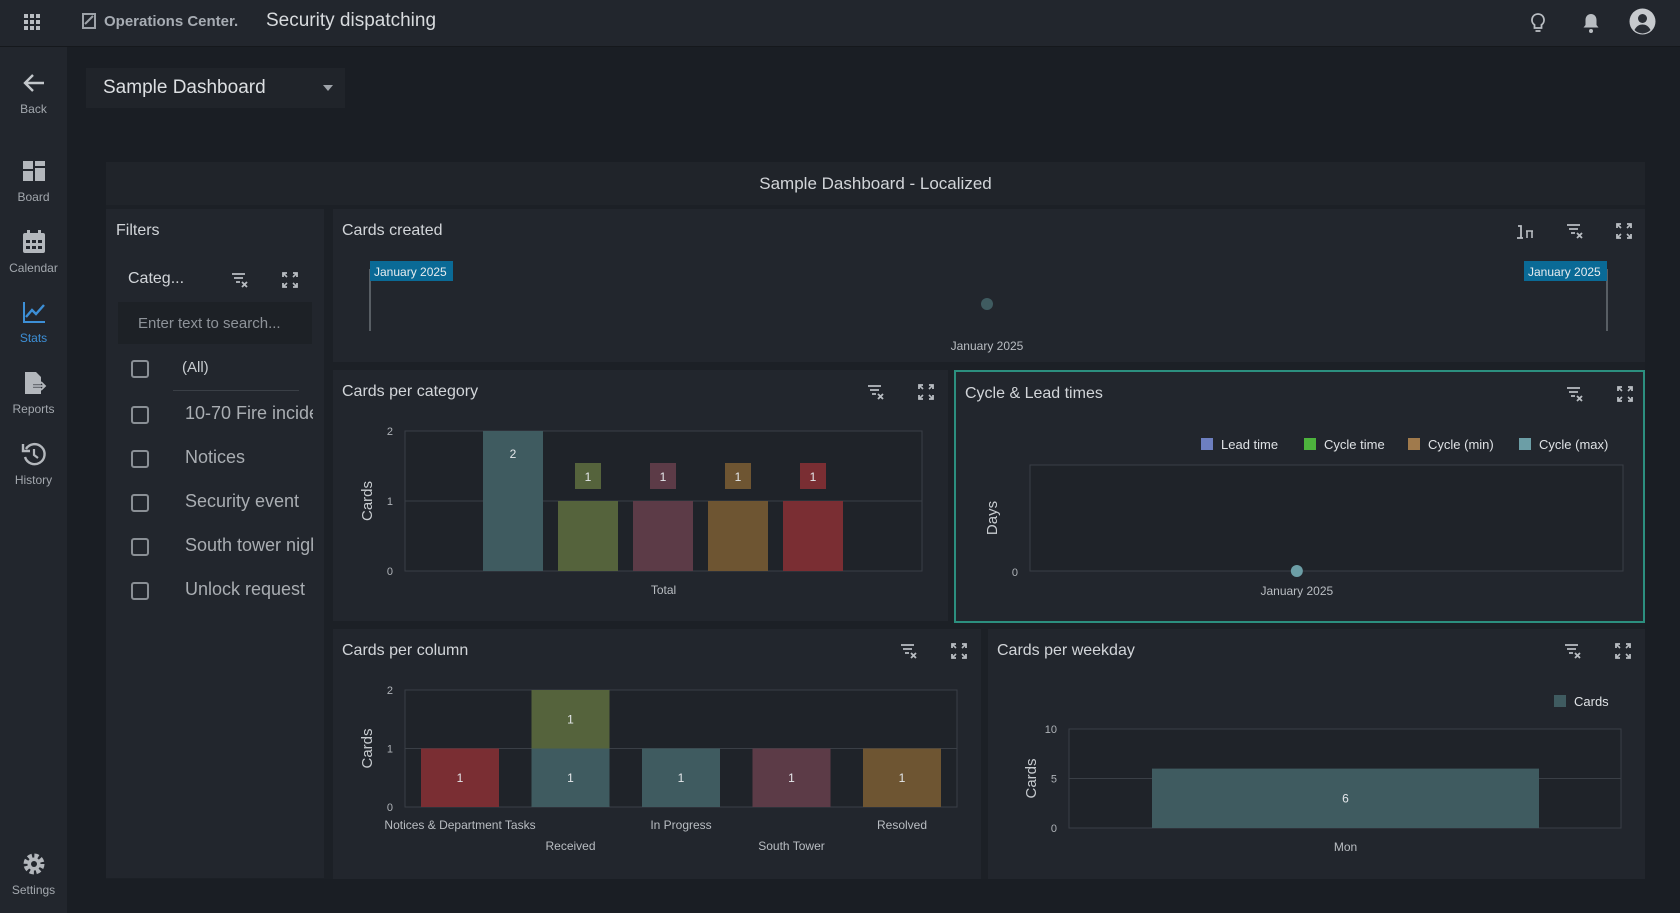 Image resolution: width=1680 pixels, height=913 pixels. What do you see at coordinates (221, 592) in the screenshot?
I see `filter-option: Unlock request` at bounding box center [221, 592].